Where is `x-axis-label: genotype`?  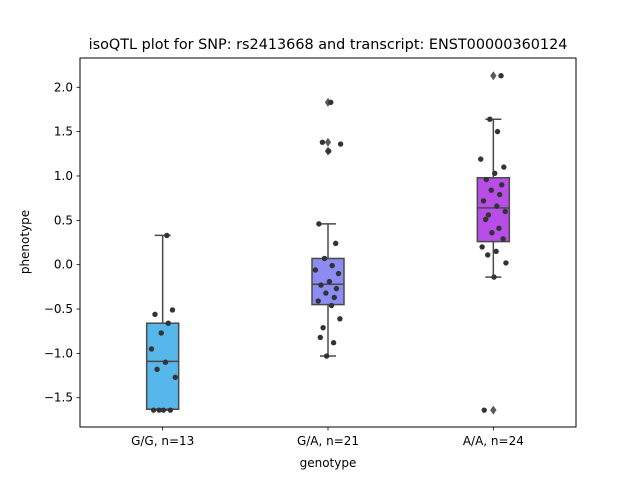 x-axis-label: genotype is located at coordinates (328, 463).